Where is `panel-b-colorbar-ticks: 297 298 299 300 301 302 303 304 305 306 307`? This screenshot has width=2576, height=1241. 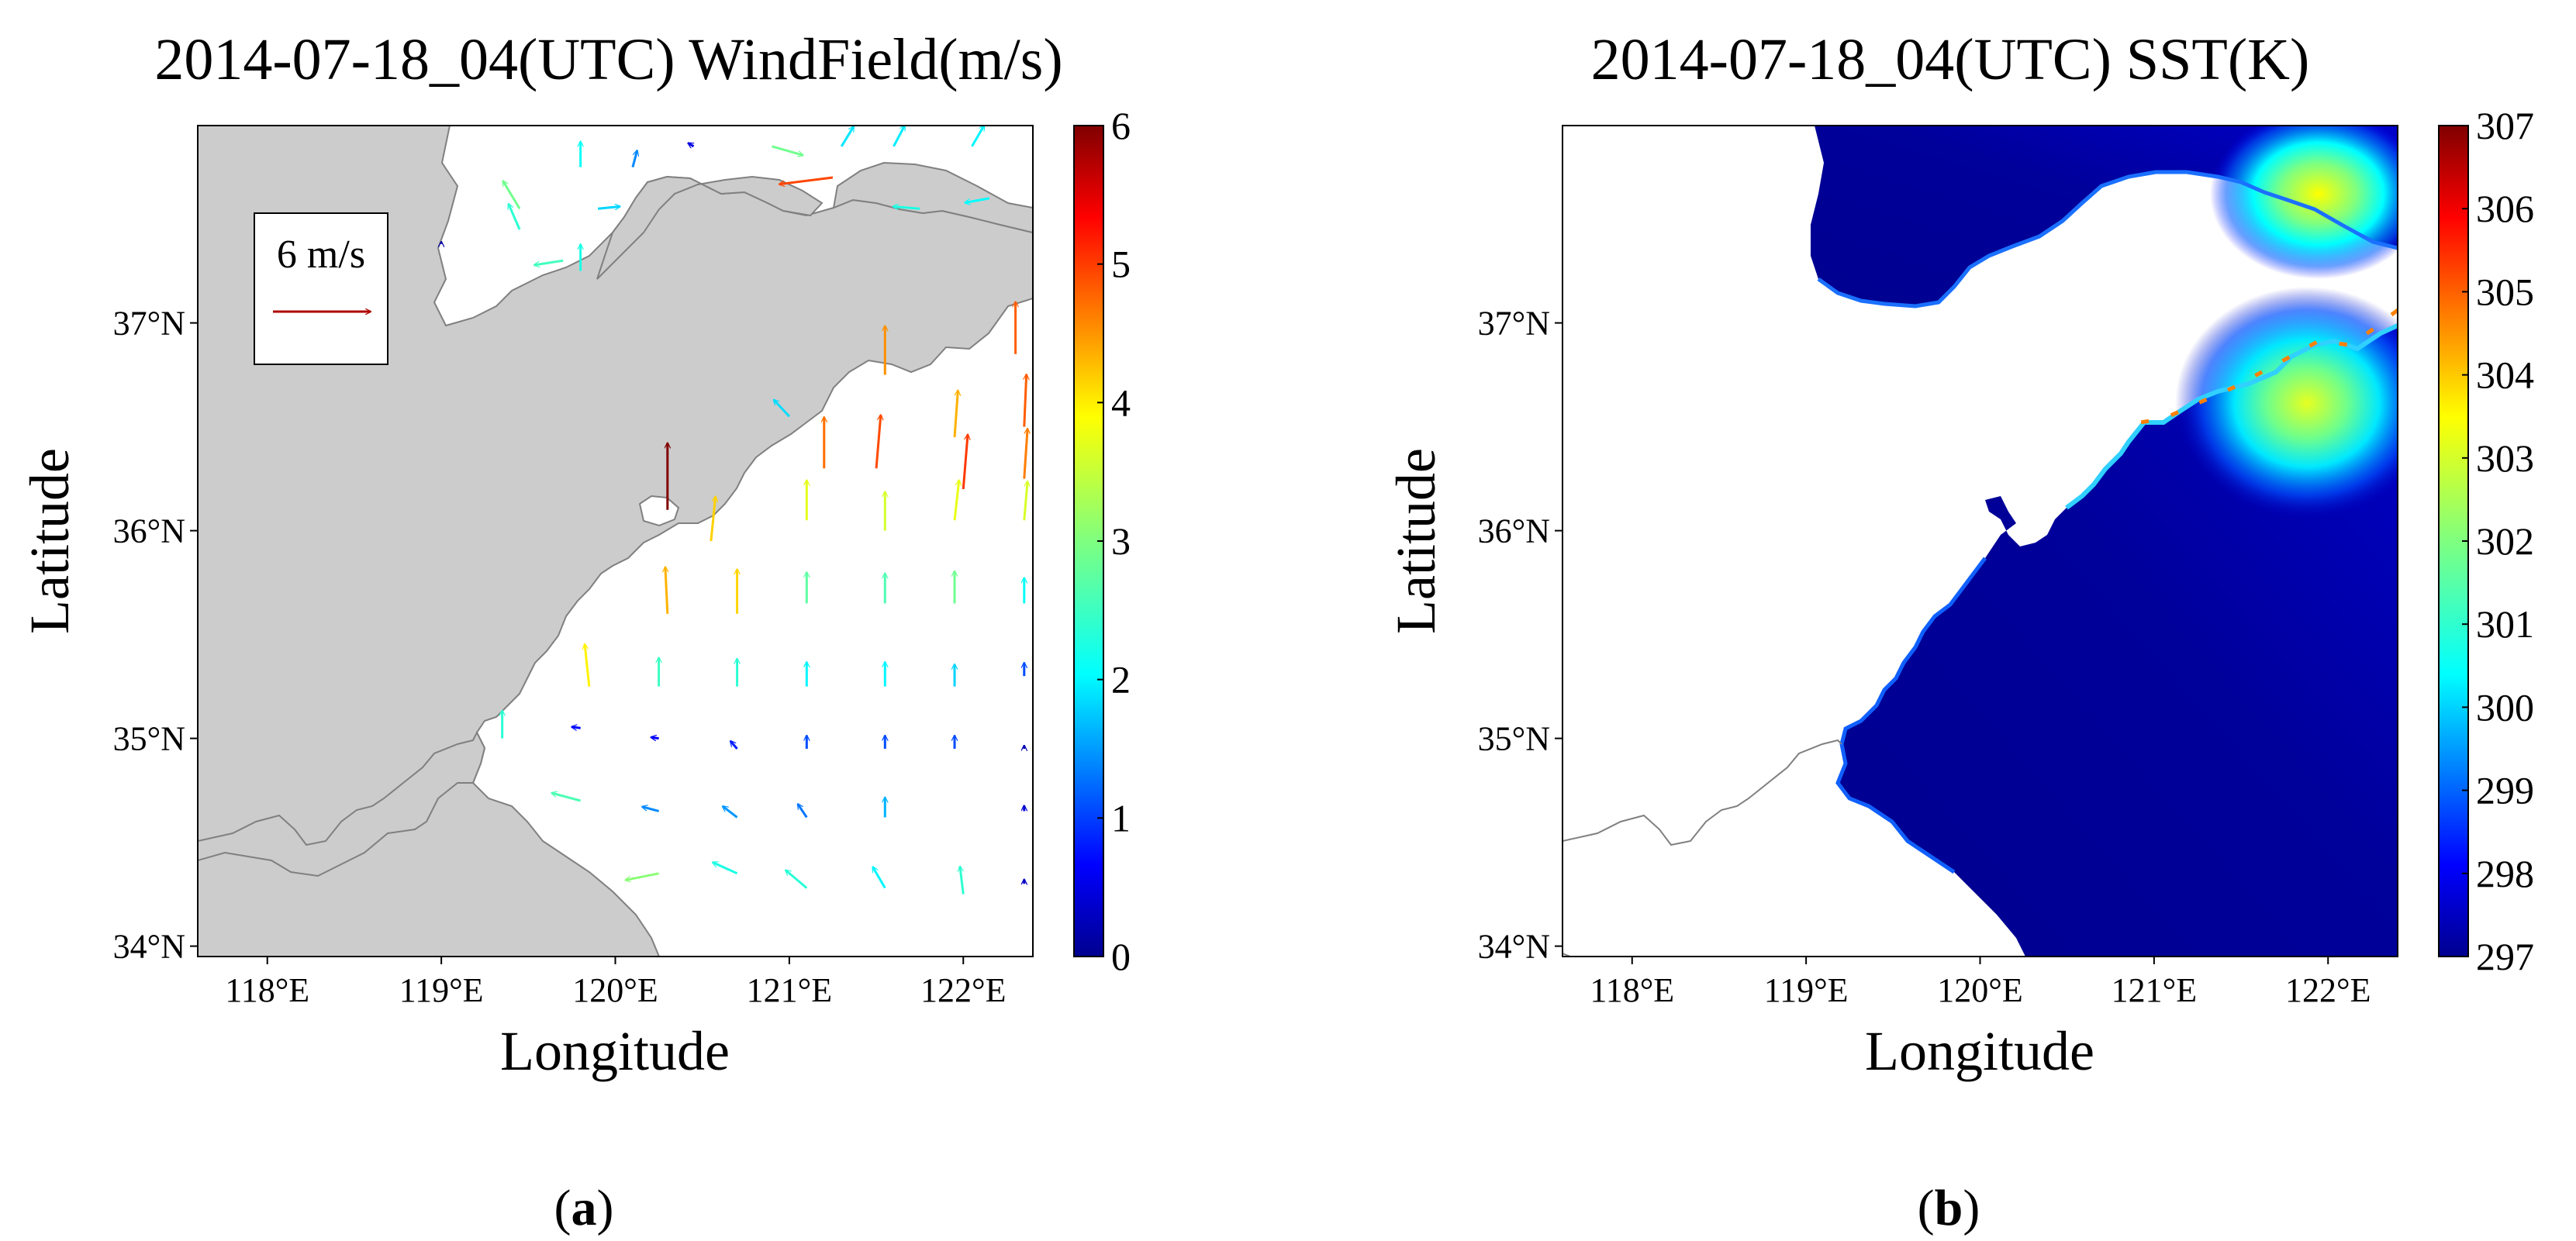
panel-b-colorbar-ticks: 297 298 299 300 301 302 303 304 305 306 307 is located at coordinates (2498, 541).